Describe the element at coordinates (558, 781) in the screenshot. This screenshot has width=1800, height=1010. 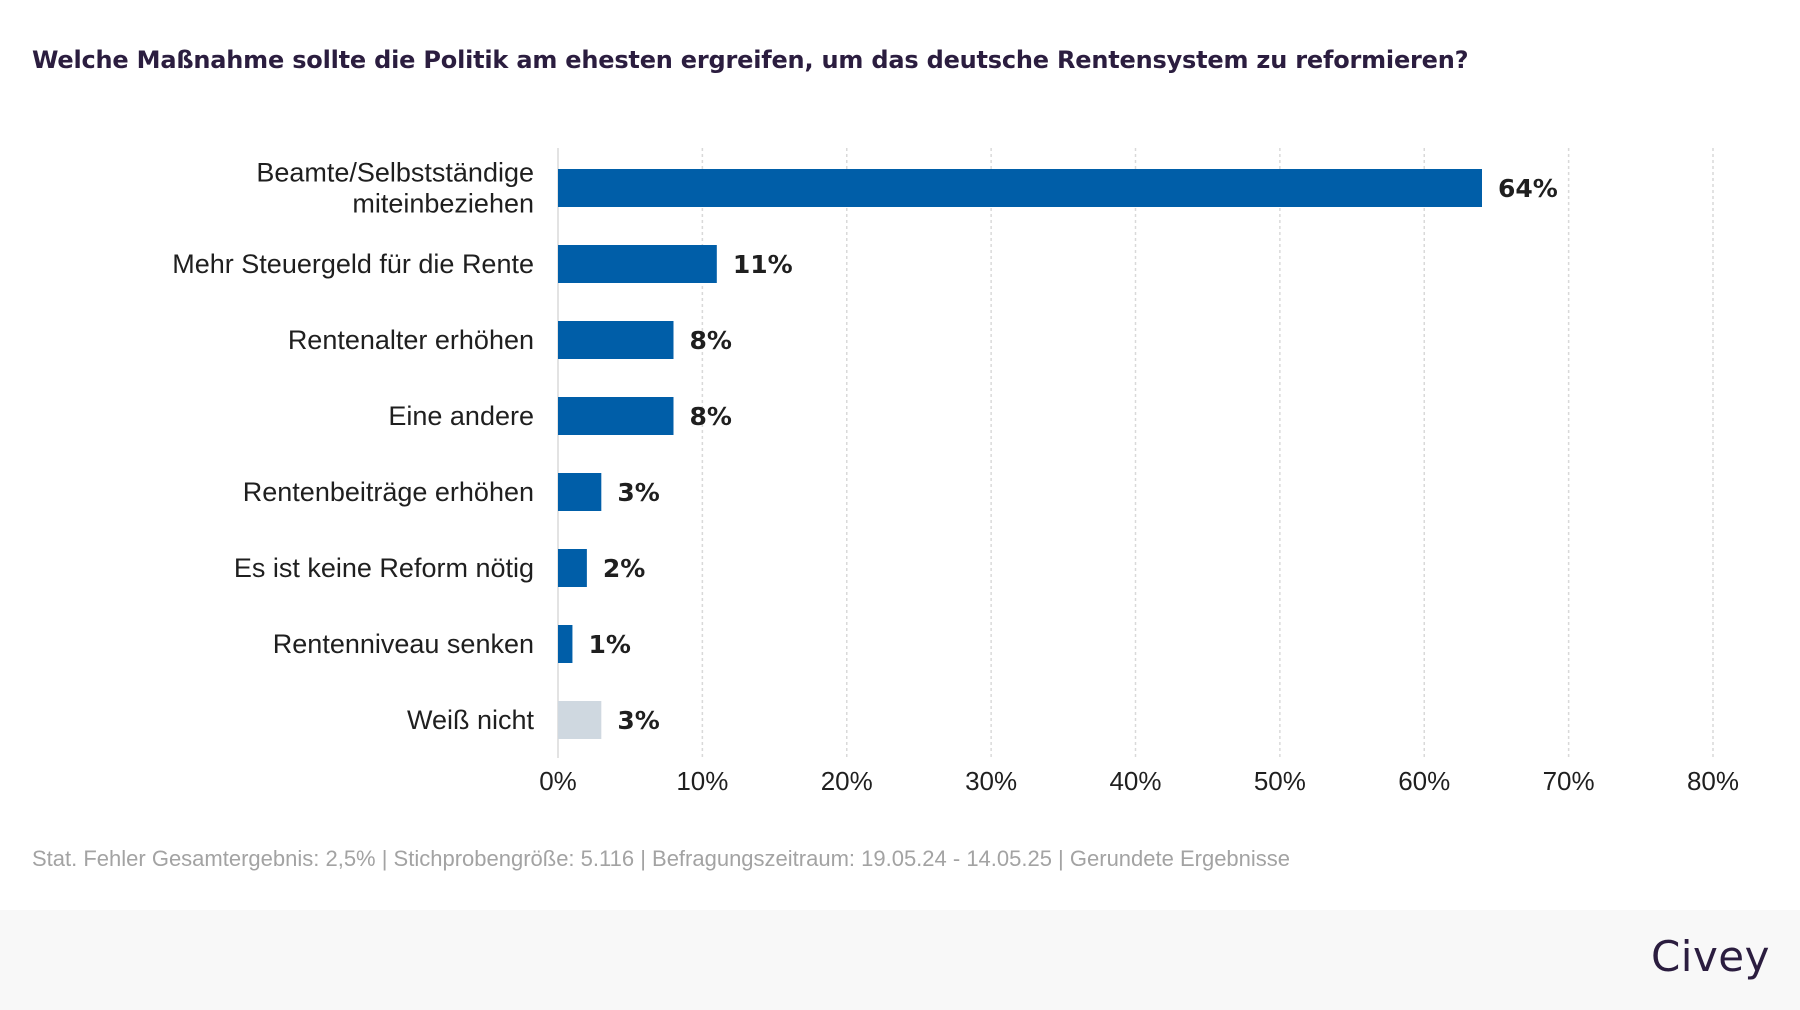
I see `x-tick-label: 0%` at that location.